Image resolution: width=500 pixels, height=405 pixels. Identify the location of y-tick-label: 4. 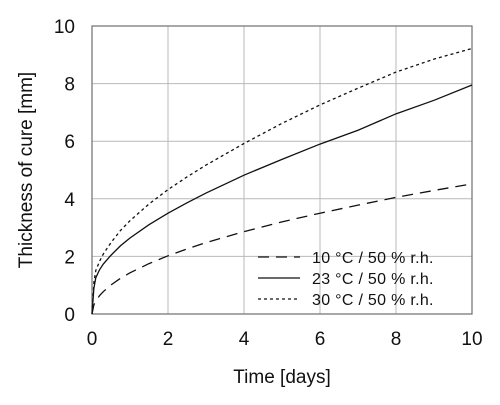
(69, 200).